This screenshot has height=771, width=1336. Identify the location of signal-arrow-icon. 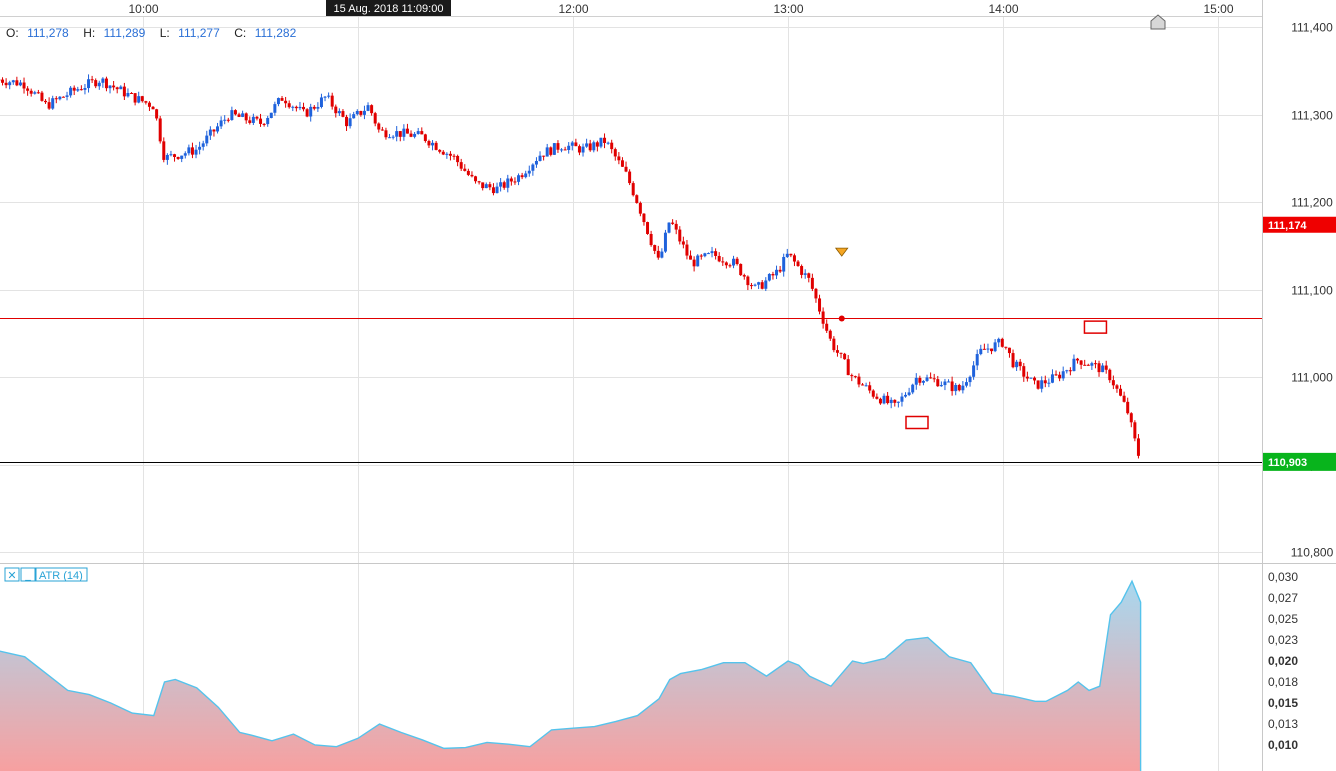
(841, 252).